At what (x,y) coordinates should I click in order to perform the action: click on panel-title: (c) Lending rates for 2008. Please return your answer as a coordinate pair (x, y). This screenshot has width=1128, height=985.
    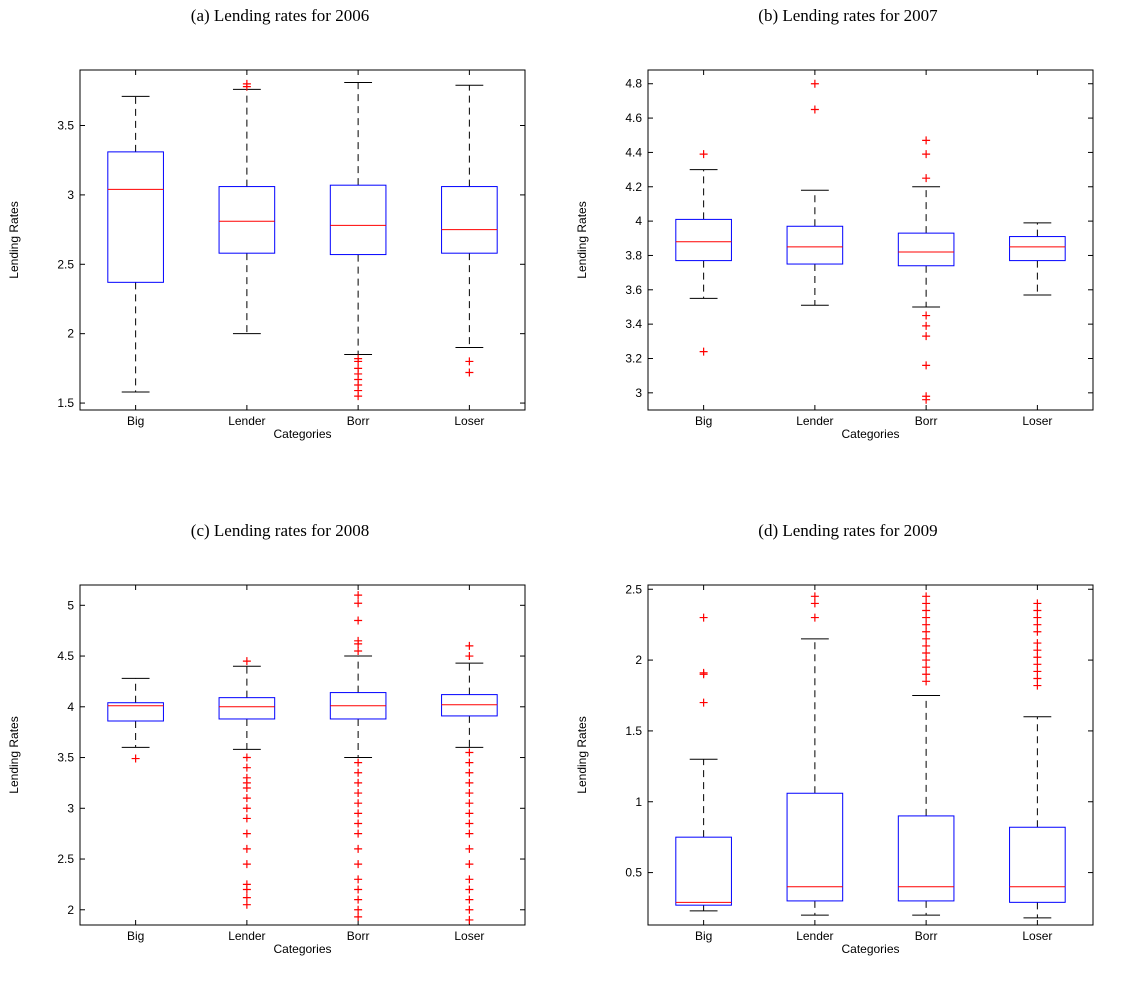
    Looking at the image, I should click on (280, 530).